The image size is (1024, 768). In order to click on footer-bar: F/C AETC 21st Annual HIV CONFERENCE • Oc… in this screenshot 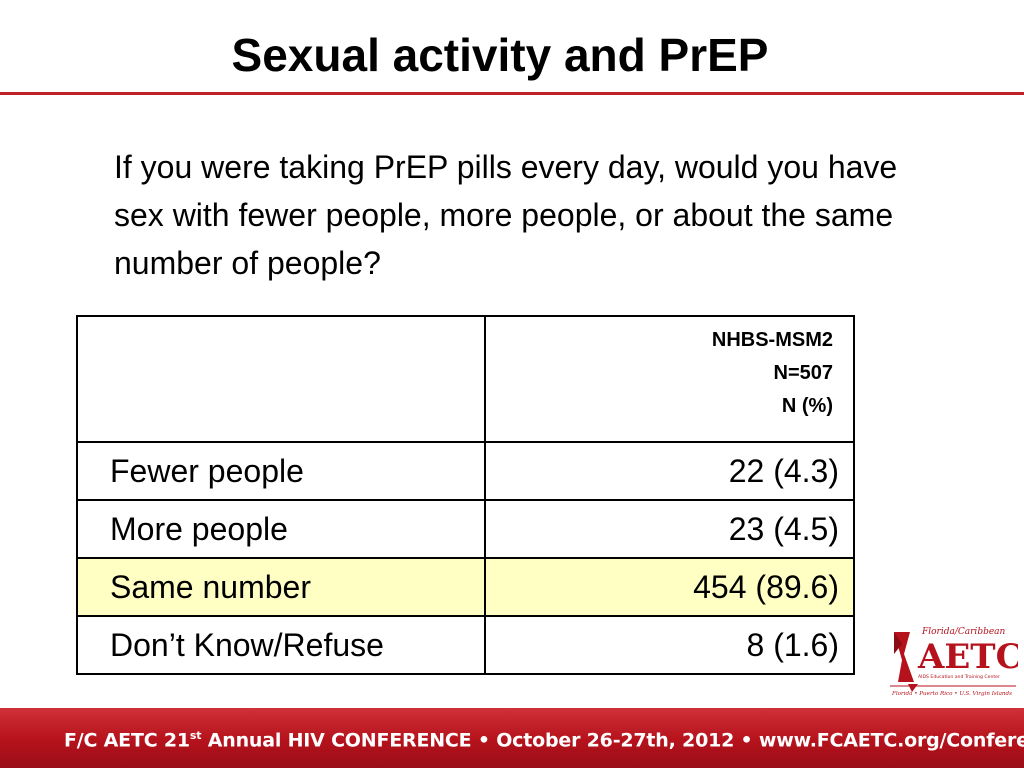, I will do `click(512, 738)`.